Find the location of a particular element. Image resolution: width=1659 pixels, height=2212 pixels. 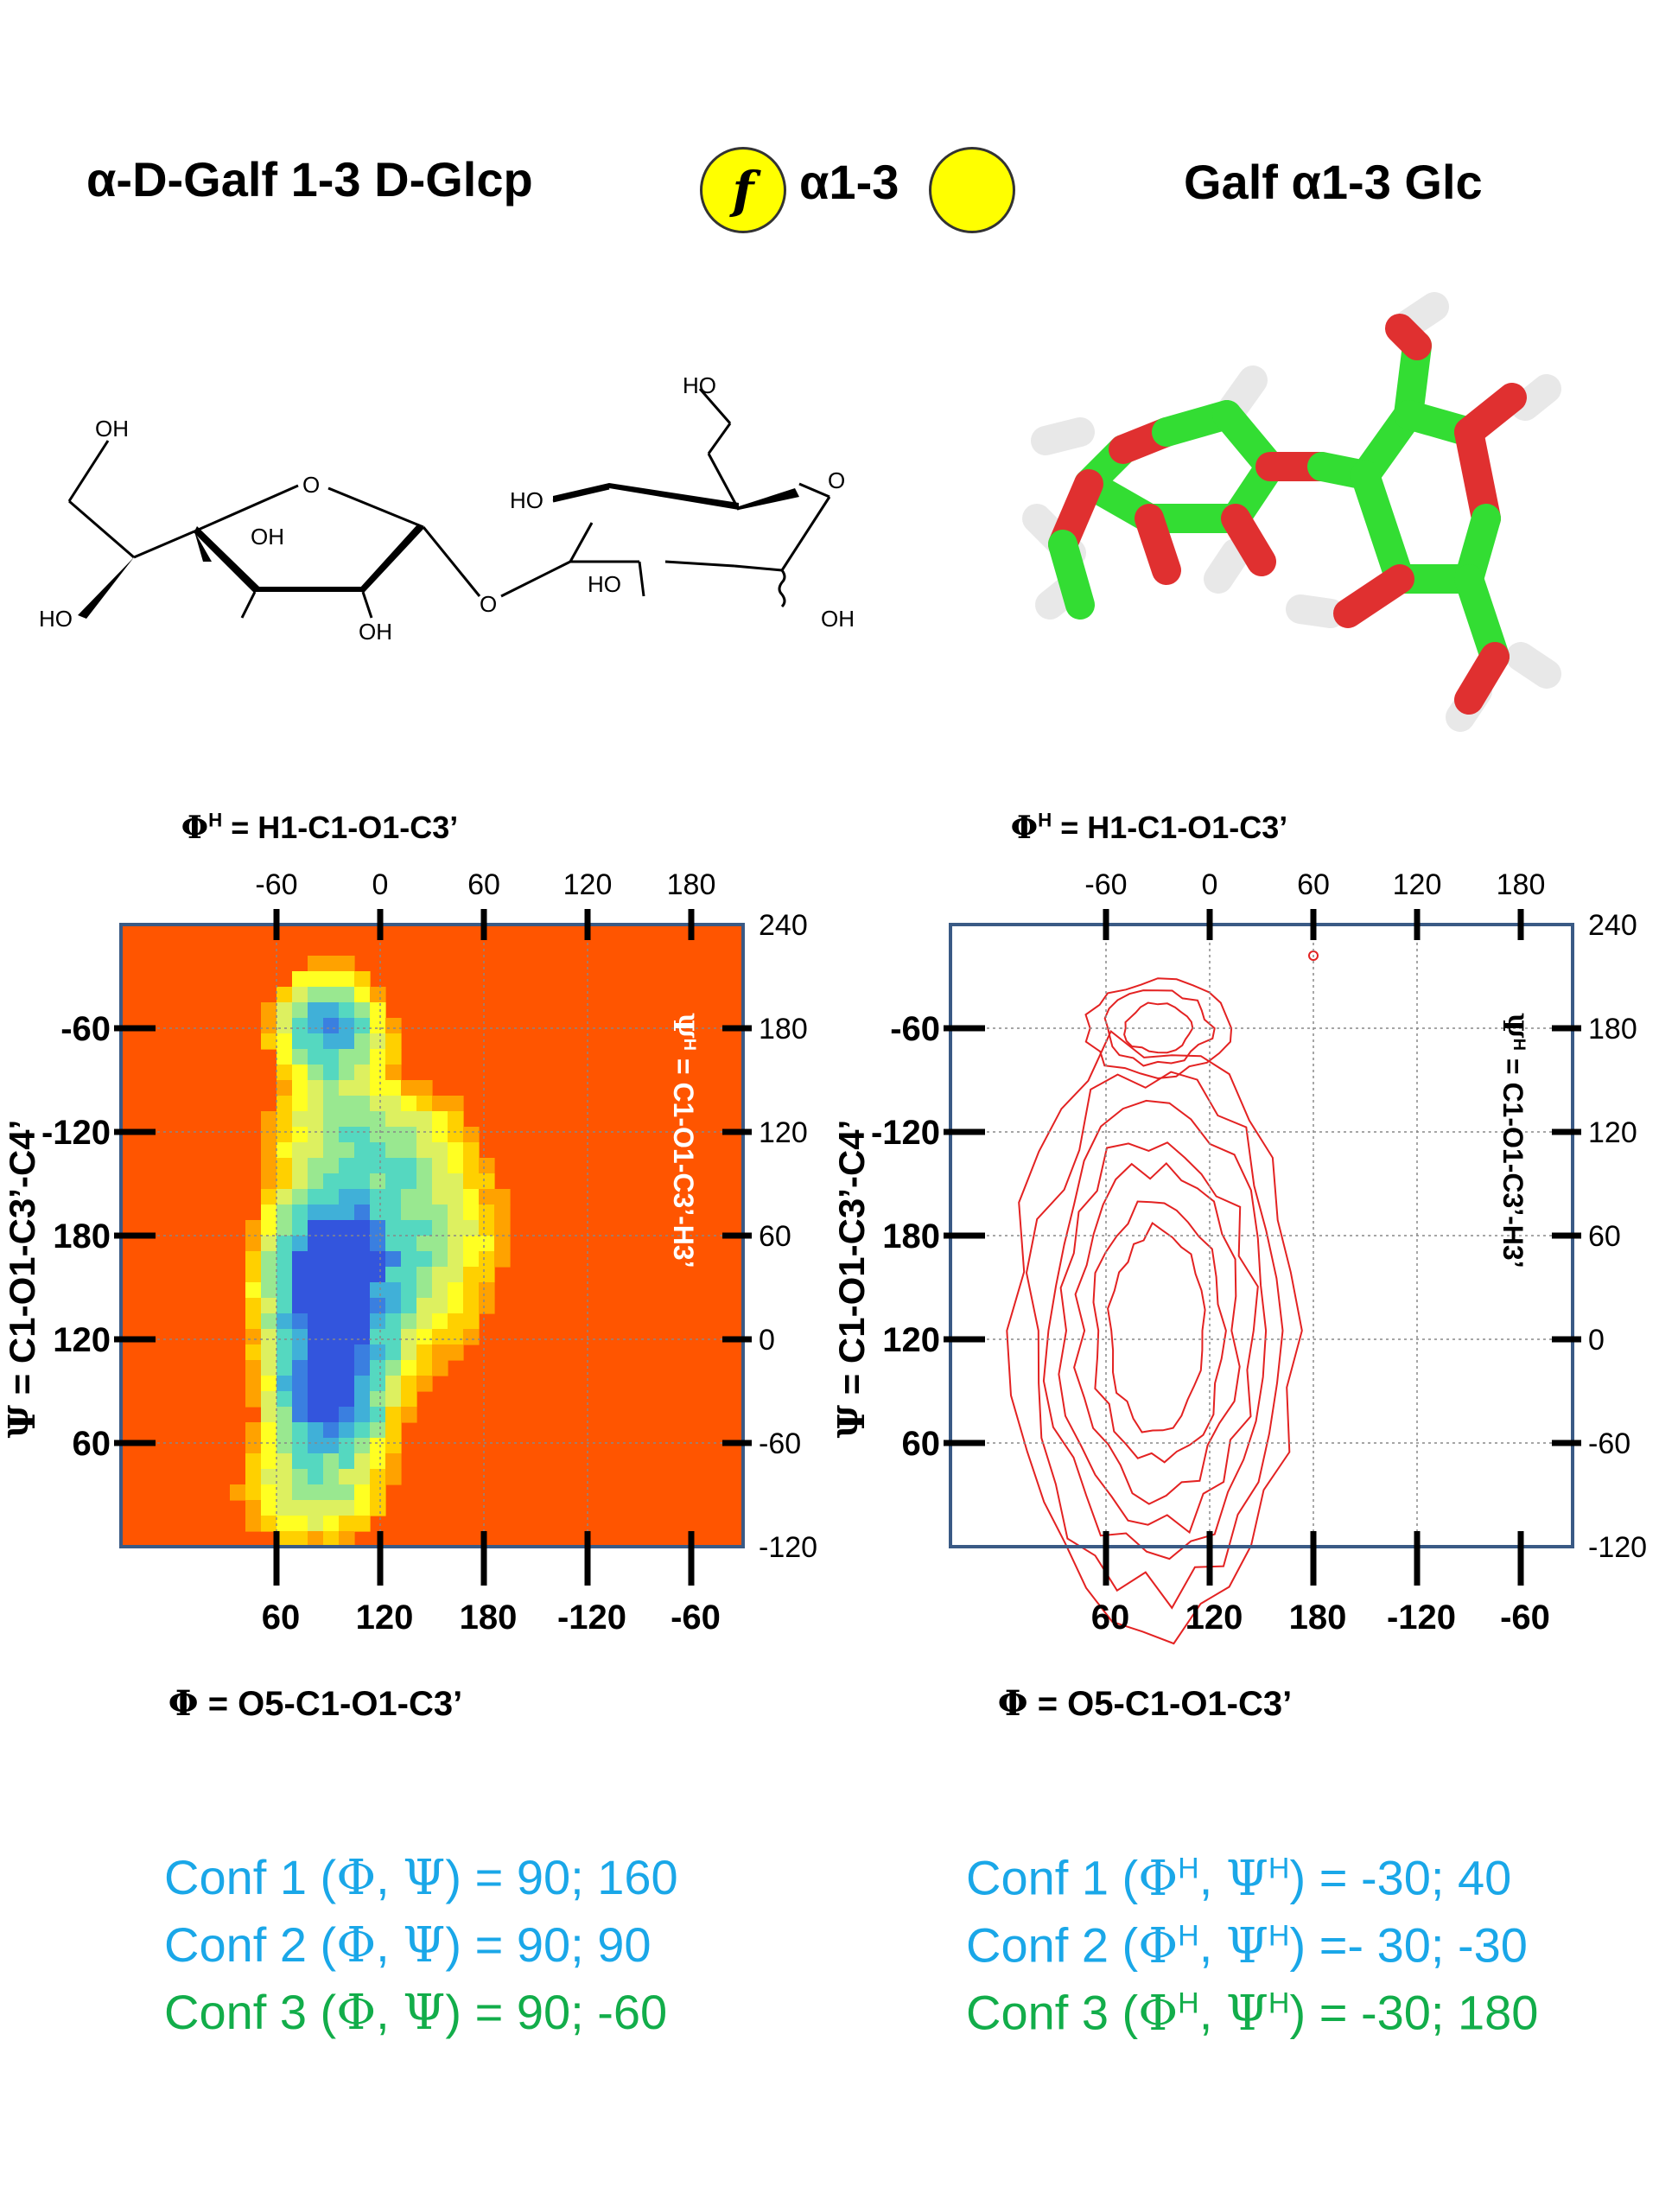

conformation-sym1: Φ is located at coordinates (356, 1945).